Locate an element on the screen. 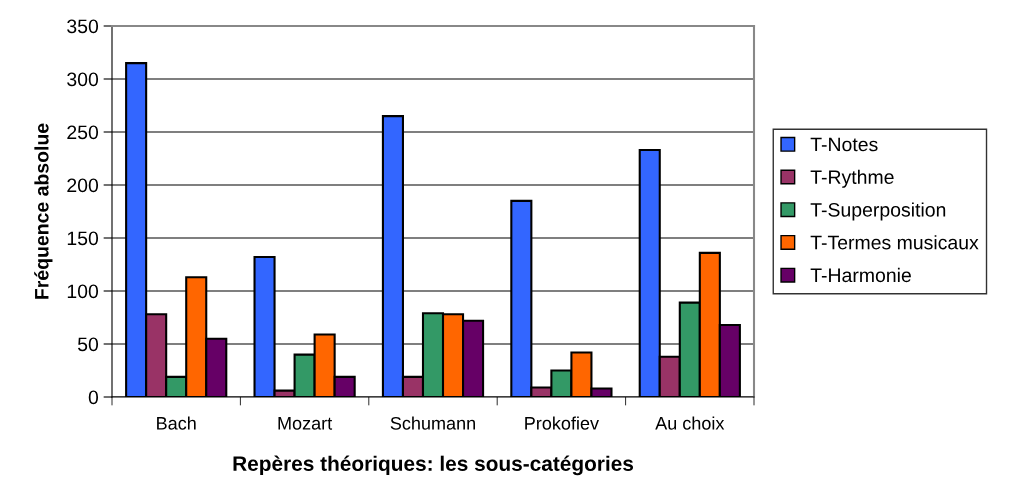  x-tick-label: Bach is located at coordinates (176, 423).